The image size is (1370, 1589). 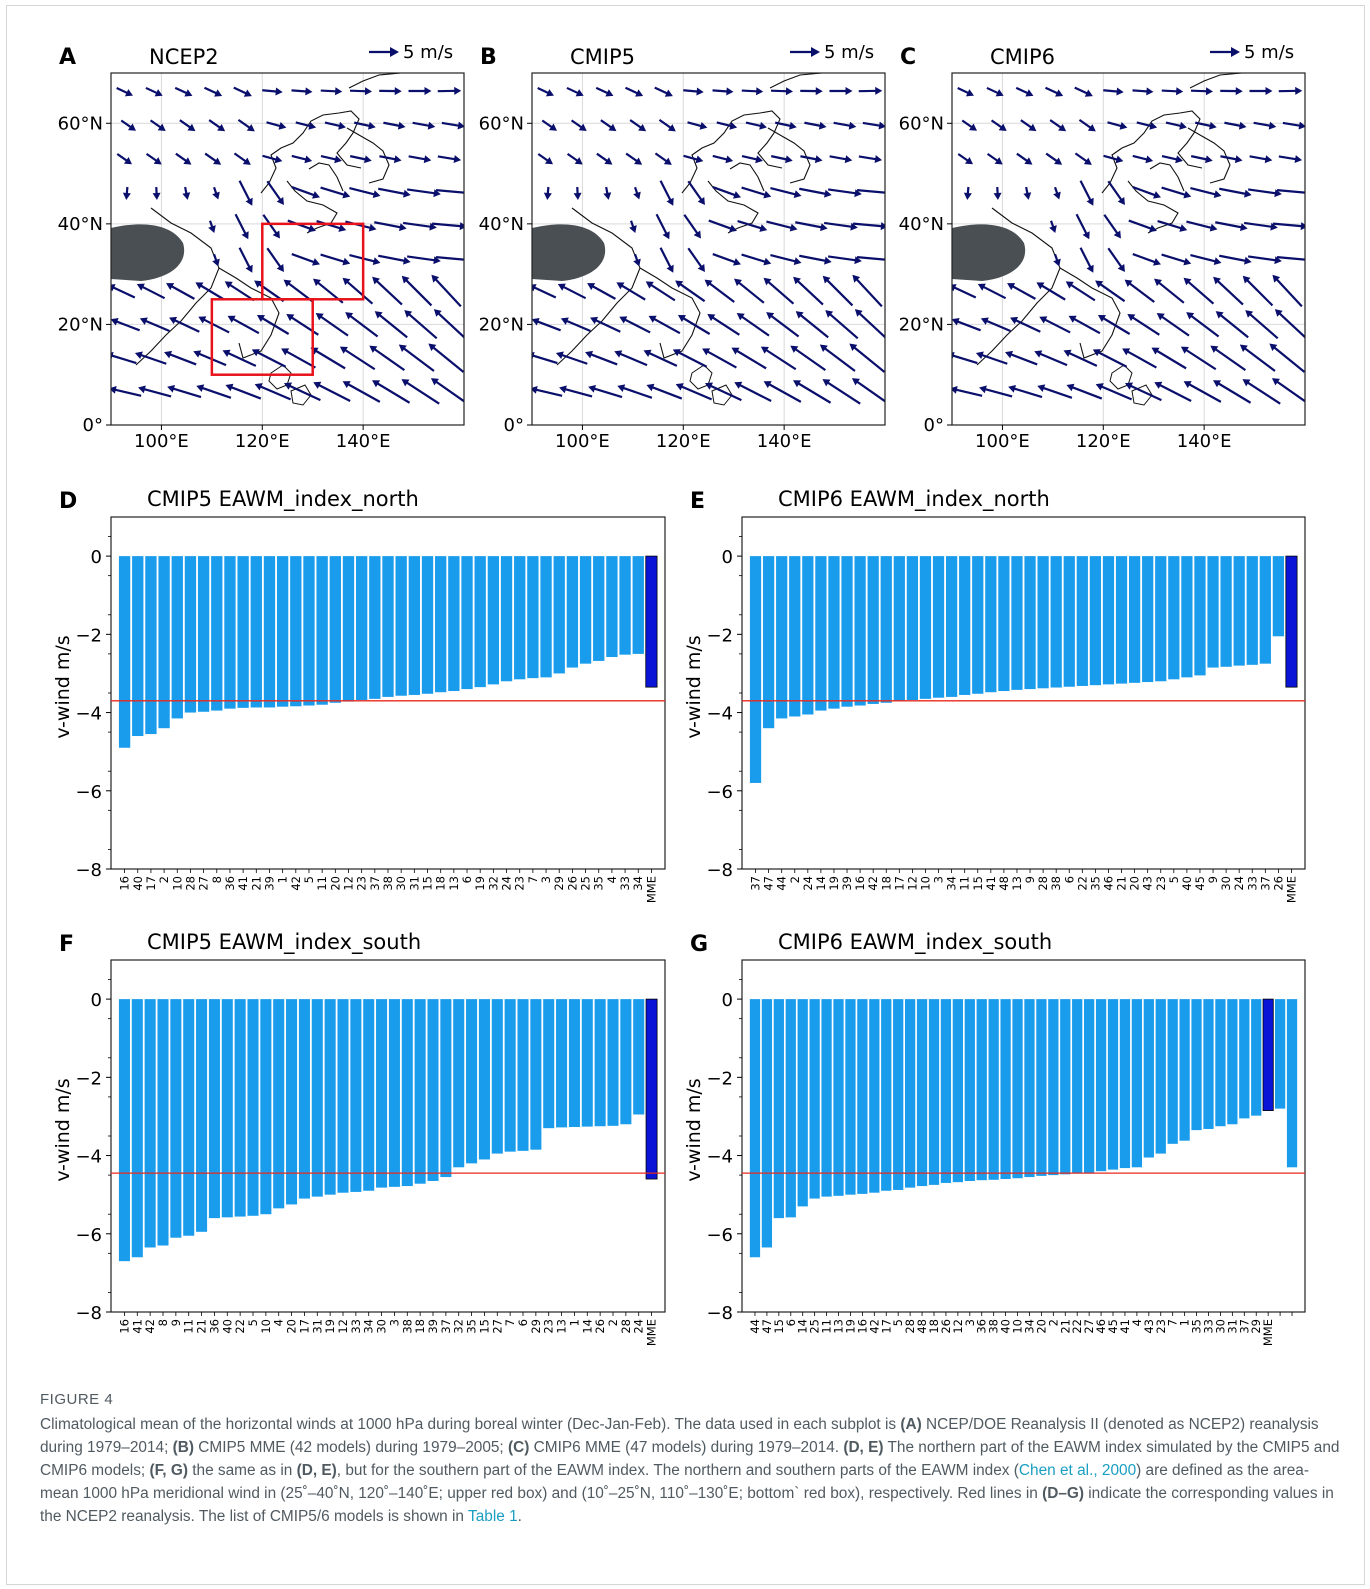 What do you see at coordinates (77, 1399) in the screenshot?
I see `figure-label: FIGURE 4` at bounding box center [77, 1399].